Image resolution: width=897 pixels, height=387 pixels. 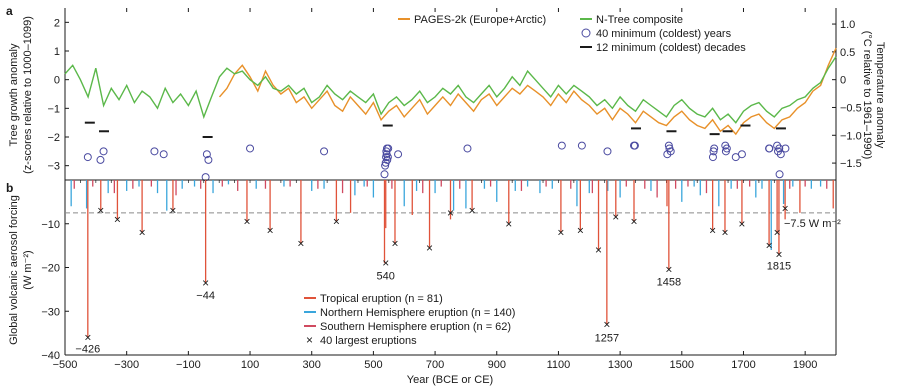 I want to click on legend-pages2k-label: PAGES-2k (Europe+Arctic), so click(x=480, y=20).